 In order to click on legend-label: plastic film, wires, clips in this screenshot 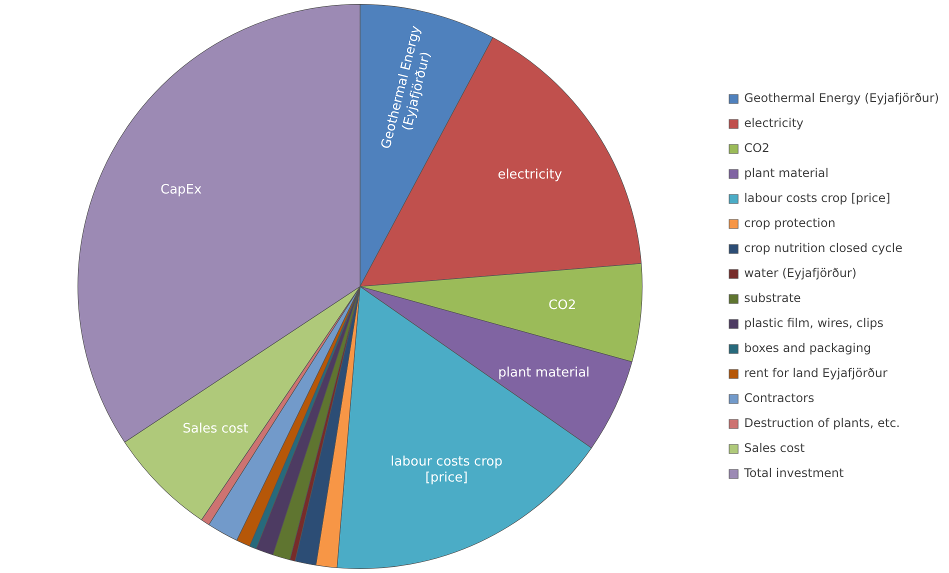, I will do `click(814, 323)`.